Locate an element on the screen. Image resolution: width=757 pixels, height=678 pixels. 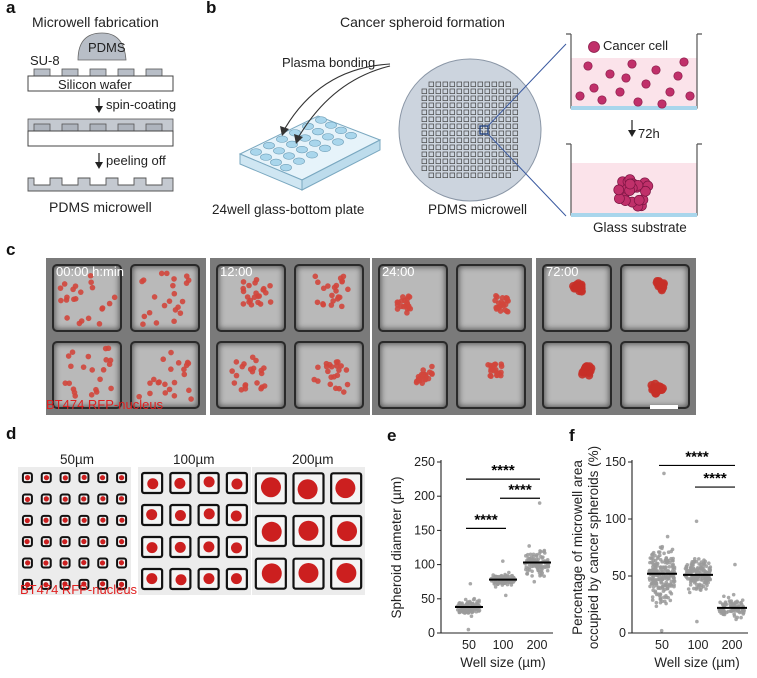
y-tick-label: 100 is located at coordinates (615, 519).